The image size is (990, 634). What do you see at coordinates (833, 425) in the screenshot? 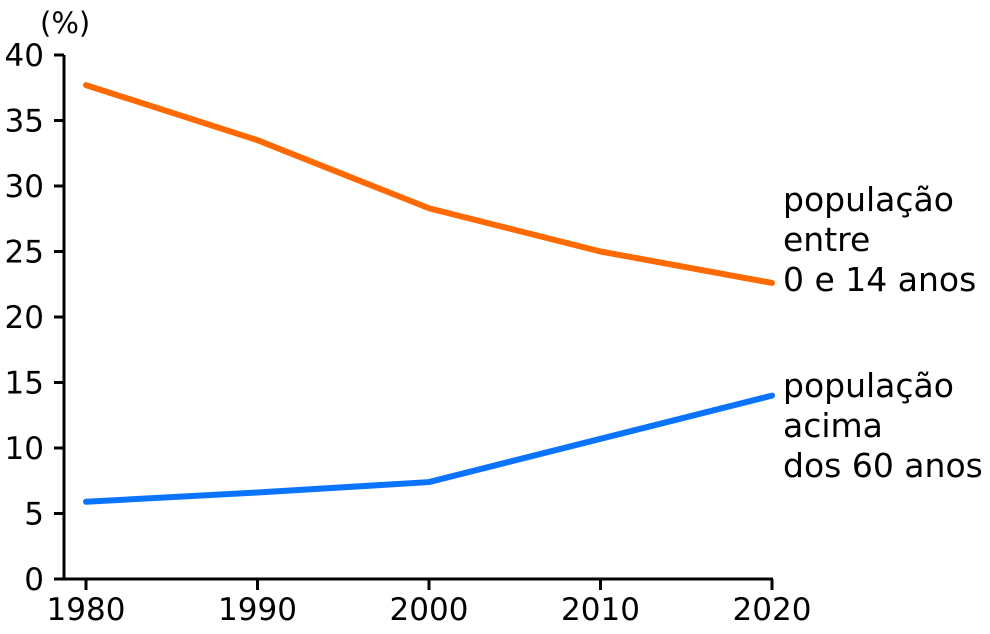
I see `series-label-line: acima` at bounding box center [833, 425].